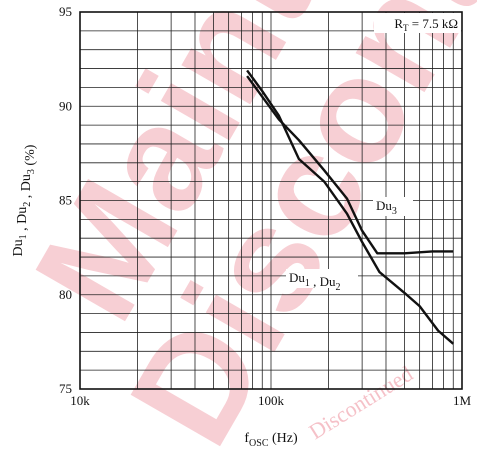 This screenshot has height=453, width=477. Describe the element at coordinates (271, 440) in the screenshot. I see `x-axis-label: fOSC (Hz)` at that location.